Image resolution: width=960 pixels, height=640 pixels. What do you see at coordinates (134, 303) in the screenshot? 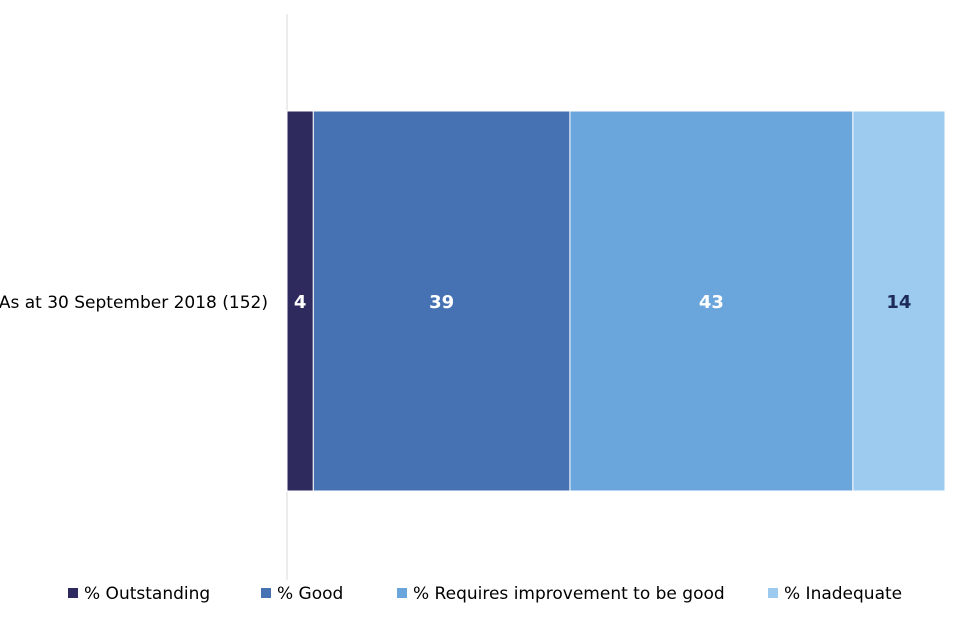
I see `category-label: As at 30 September 2018 (152)` at bounding box center [134, 303].